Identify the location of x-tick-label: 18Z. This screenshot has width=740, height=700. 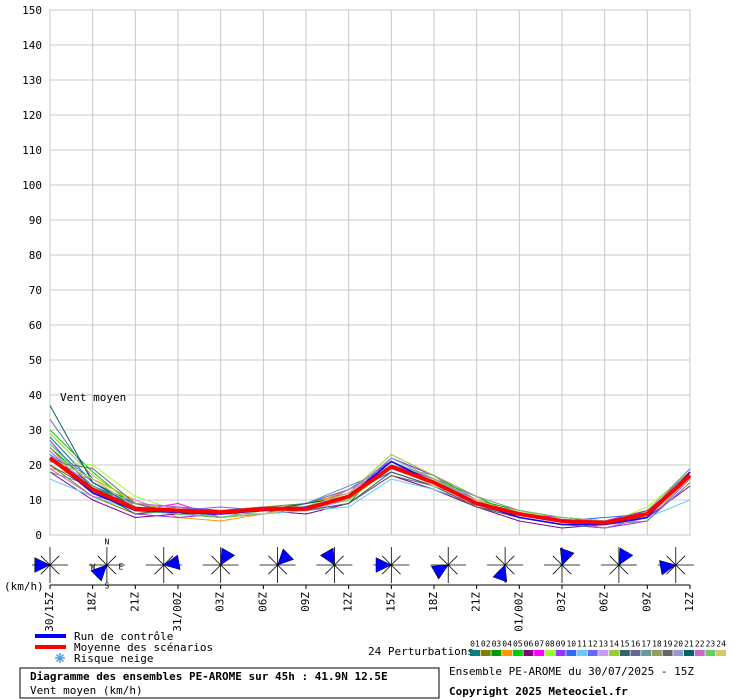
(92, 602).